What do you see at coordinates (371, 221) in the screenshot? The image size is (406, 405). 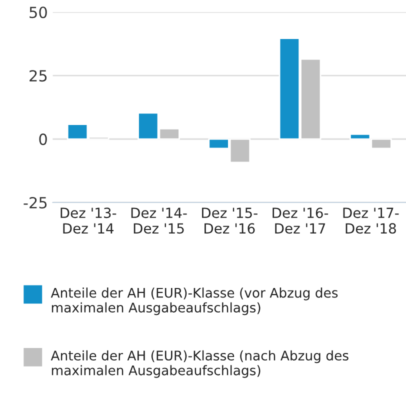 I see `x-tick-label: Dez '17- Dez '18` at bounding box center [371, 221].